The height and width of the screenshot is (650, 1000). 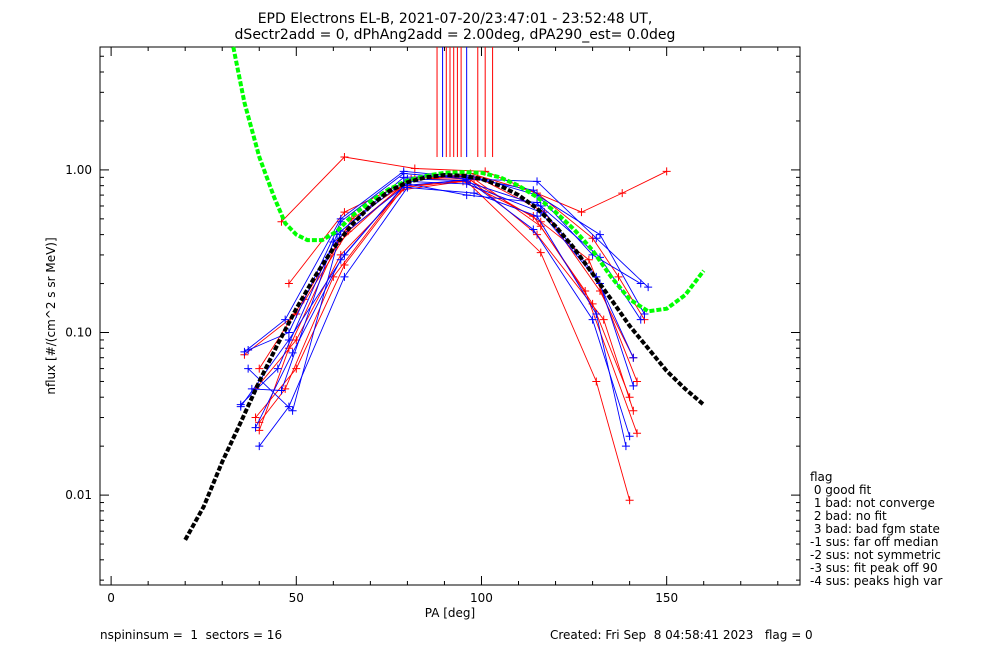 I want to click on legend-item: 2 bad: no fit, so click(x=848, y=516).